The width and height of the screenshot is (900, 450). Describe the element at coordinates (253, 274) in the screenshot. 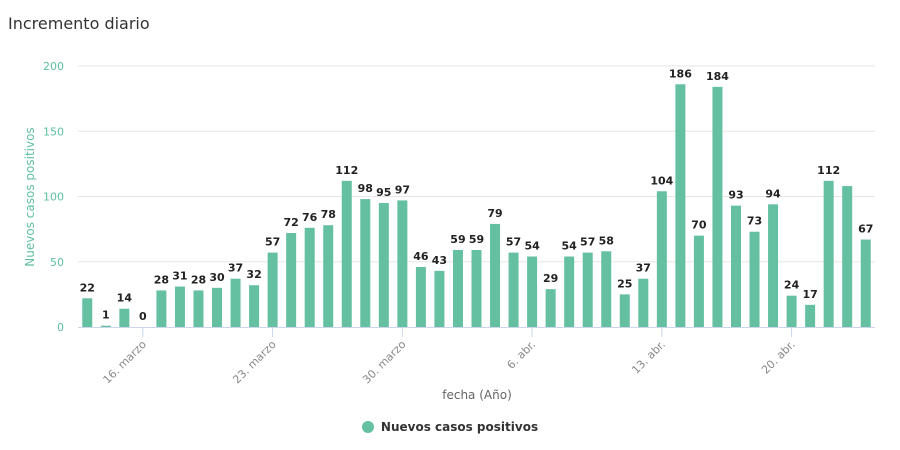

I see `data-label: 32` at that location.